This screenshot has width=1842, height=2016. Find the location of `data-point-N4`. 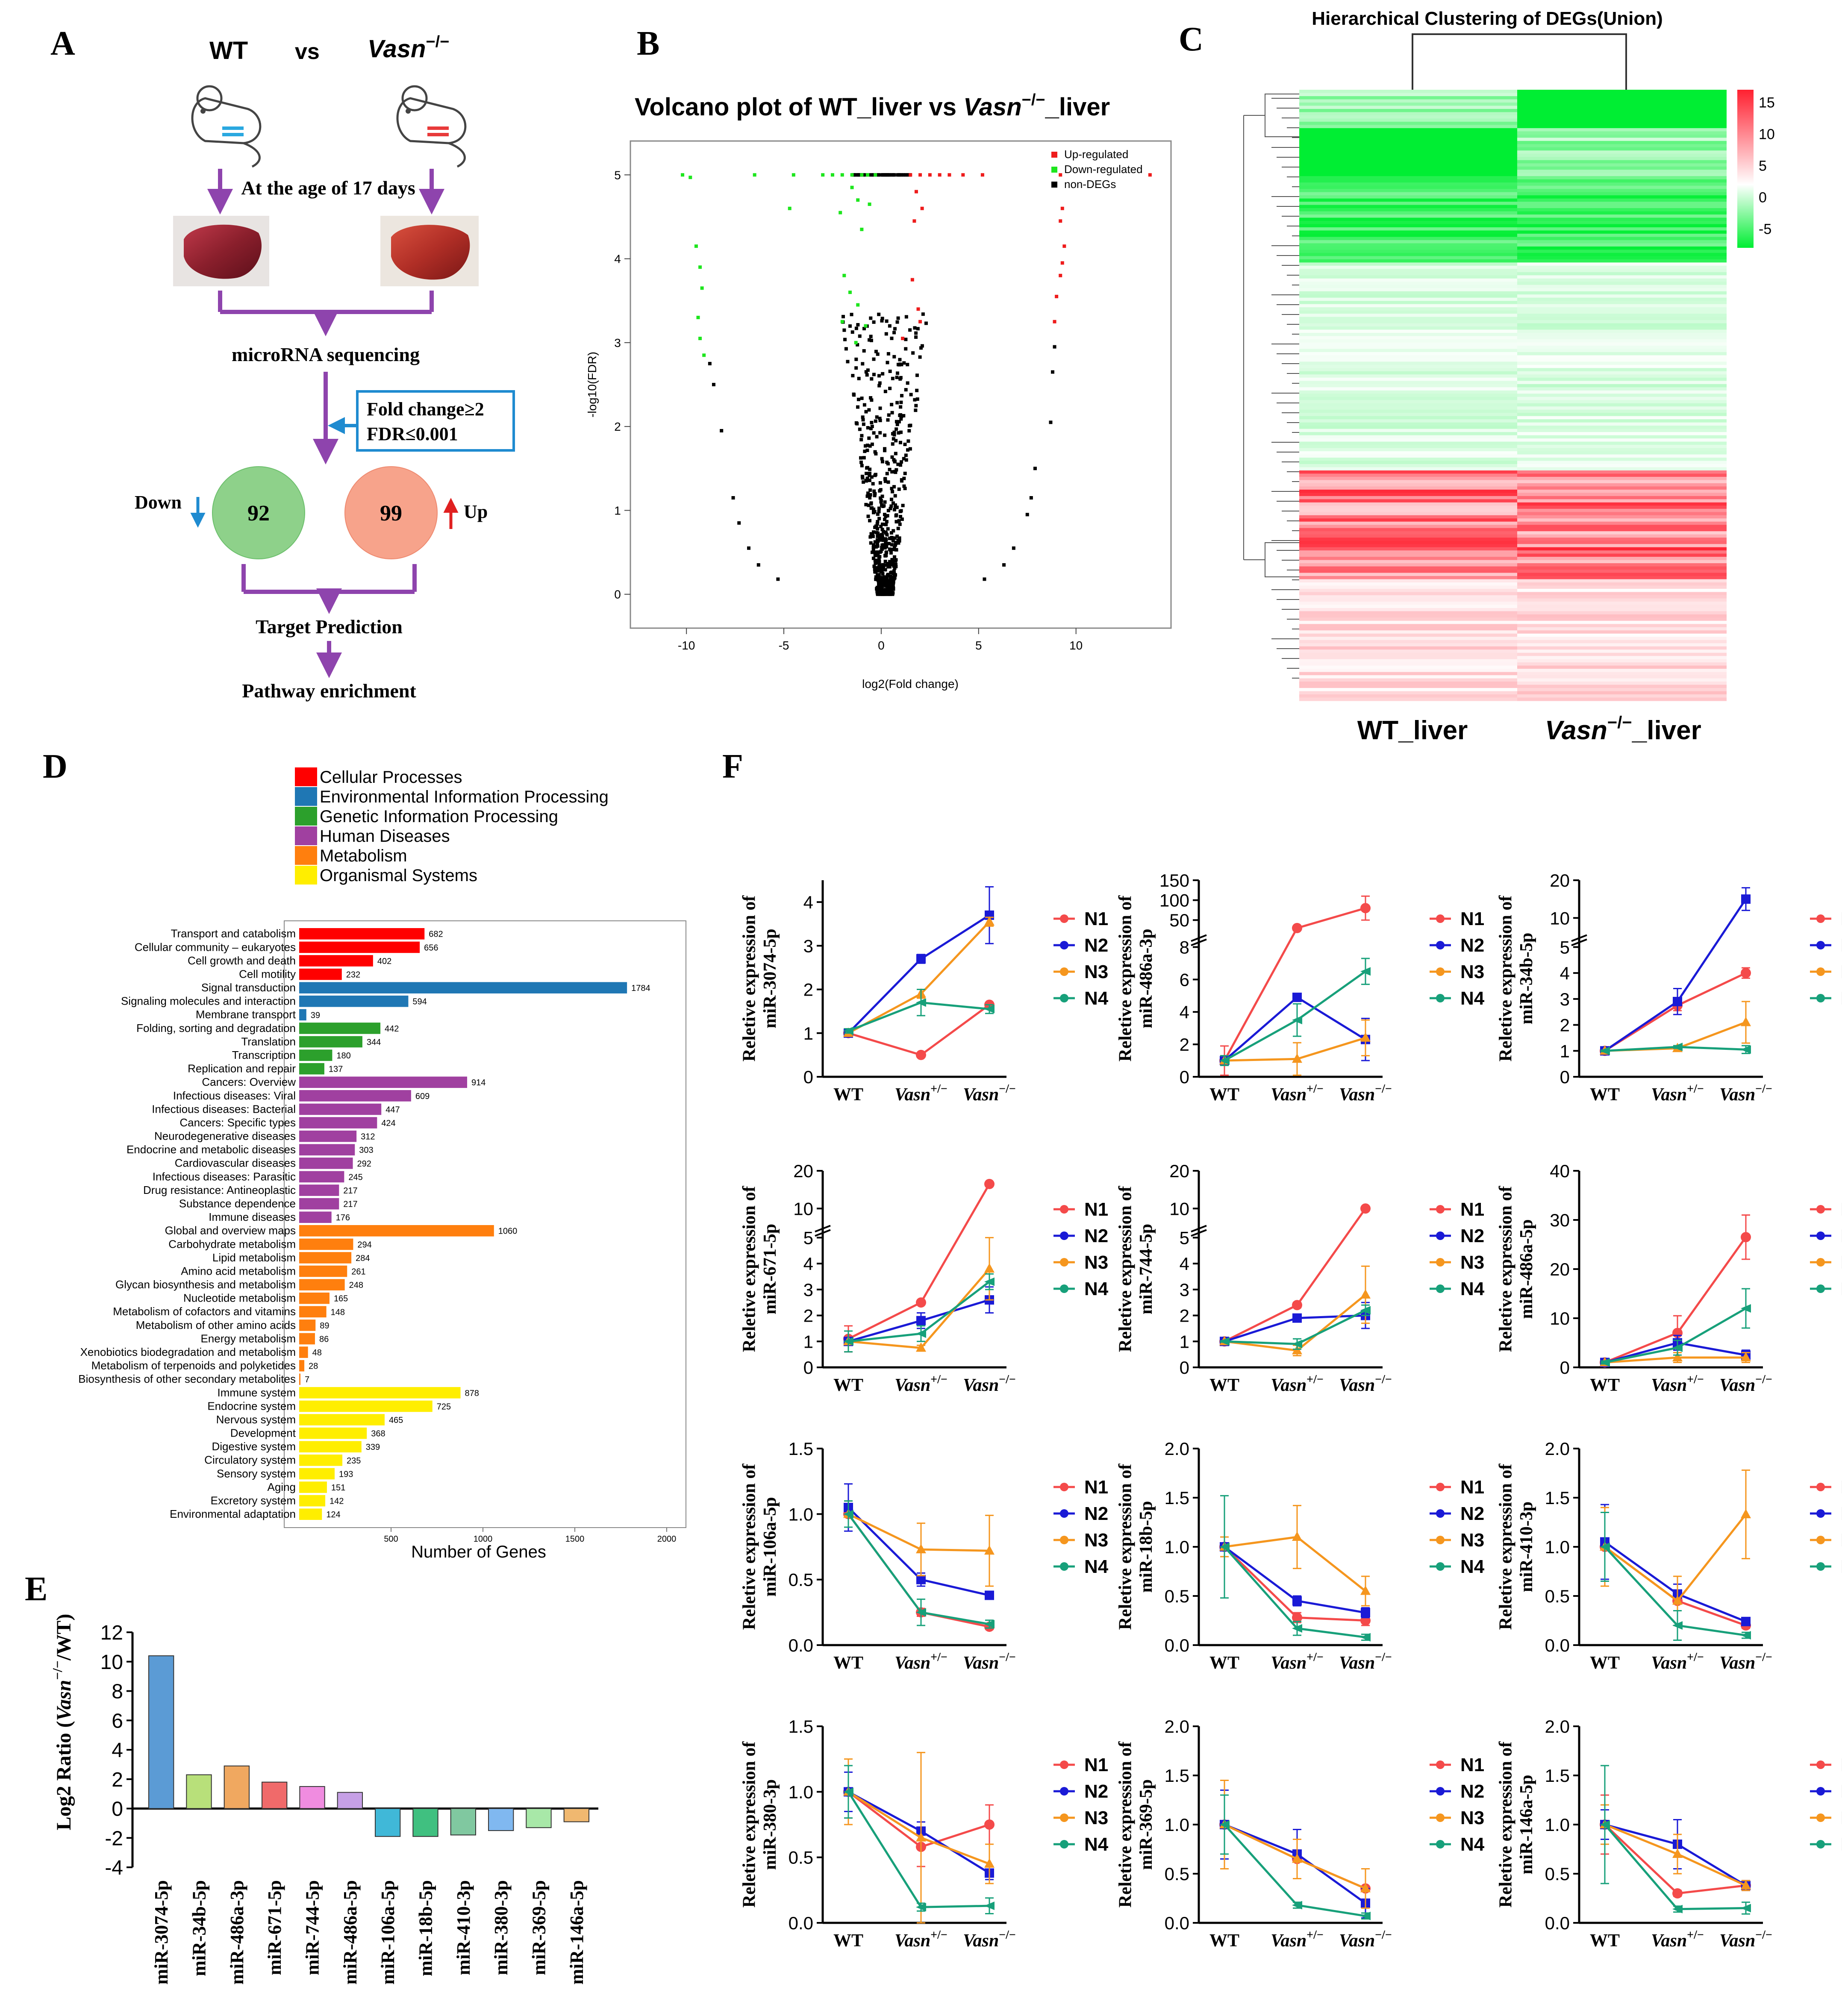

data-point-N4 is located at coordinates (848, 1030).